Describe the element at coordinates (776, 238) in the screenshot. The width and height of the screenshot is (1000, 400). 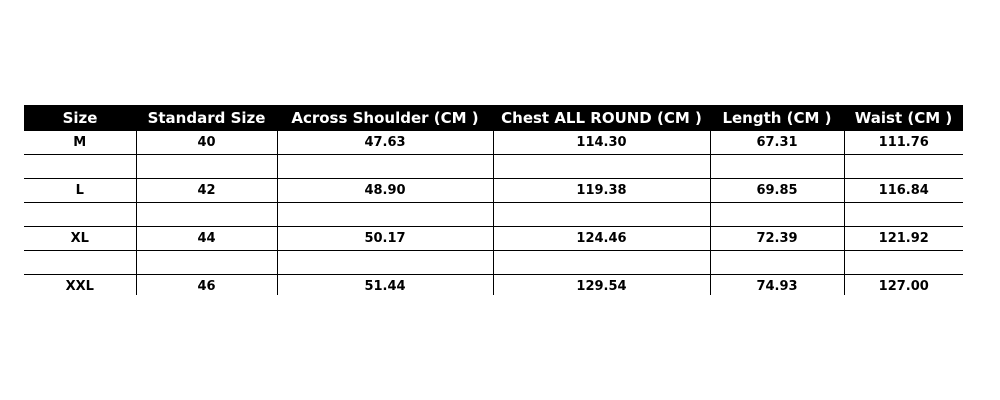
I see `table-cell: 72.39` at that location.